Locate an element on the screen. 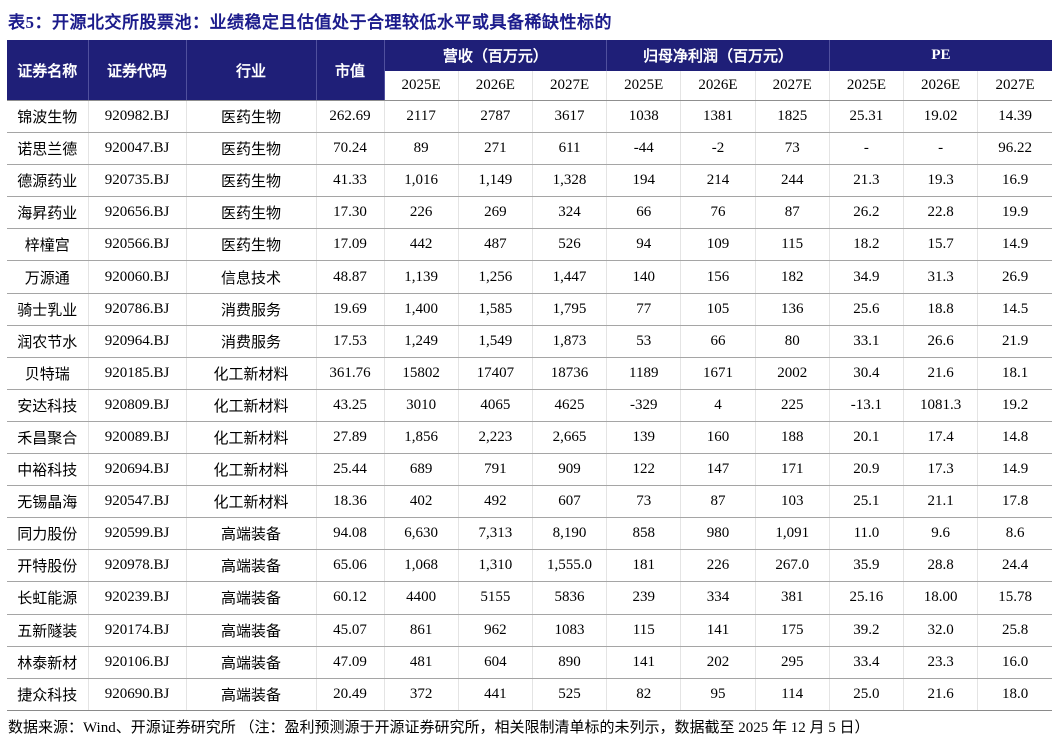  rev-2026e-cell: 271 is located at coordinates (495, 149).